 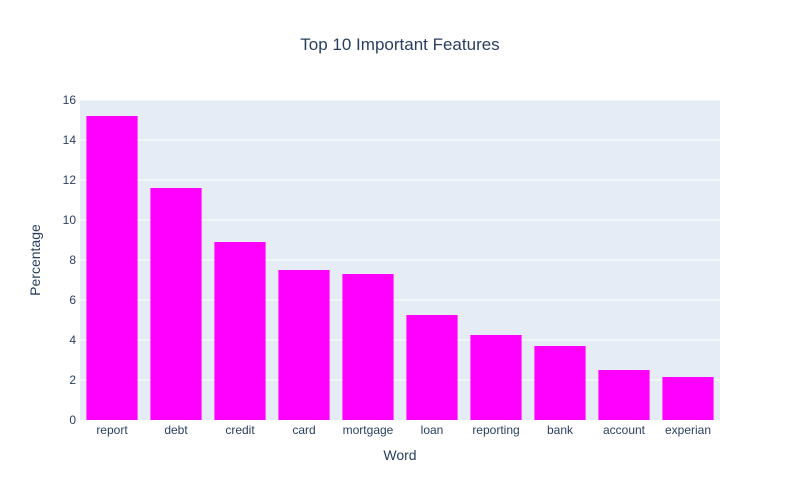 I want to click on bar-credit, so click(x=240, y=331).